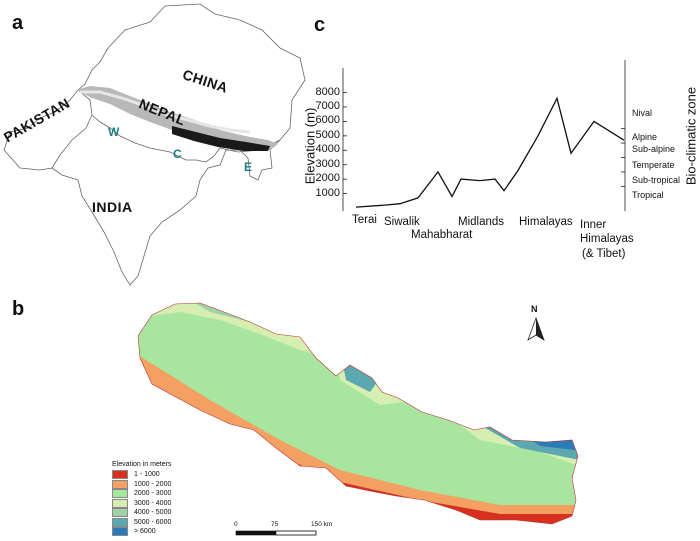 Image resolution: width=700 pixels, height=541 pixels. Describe the element at coordinates (327, 149) in the screenshot. I see `y-tick-label: 4000` at that location.